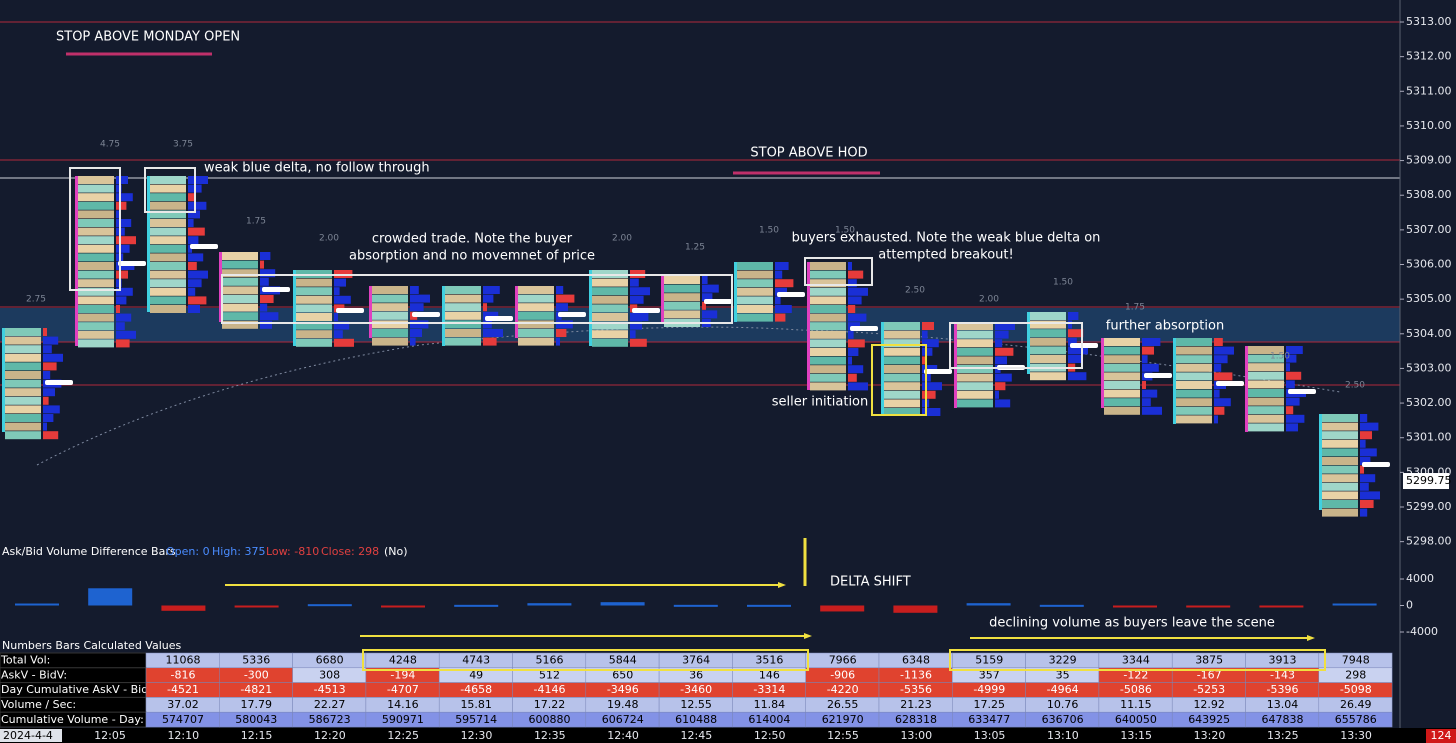 This screenshot has height=743, width=1456. I want to click on annotation: attempted breakout!, so click(945, 255).